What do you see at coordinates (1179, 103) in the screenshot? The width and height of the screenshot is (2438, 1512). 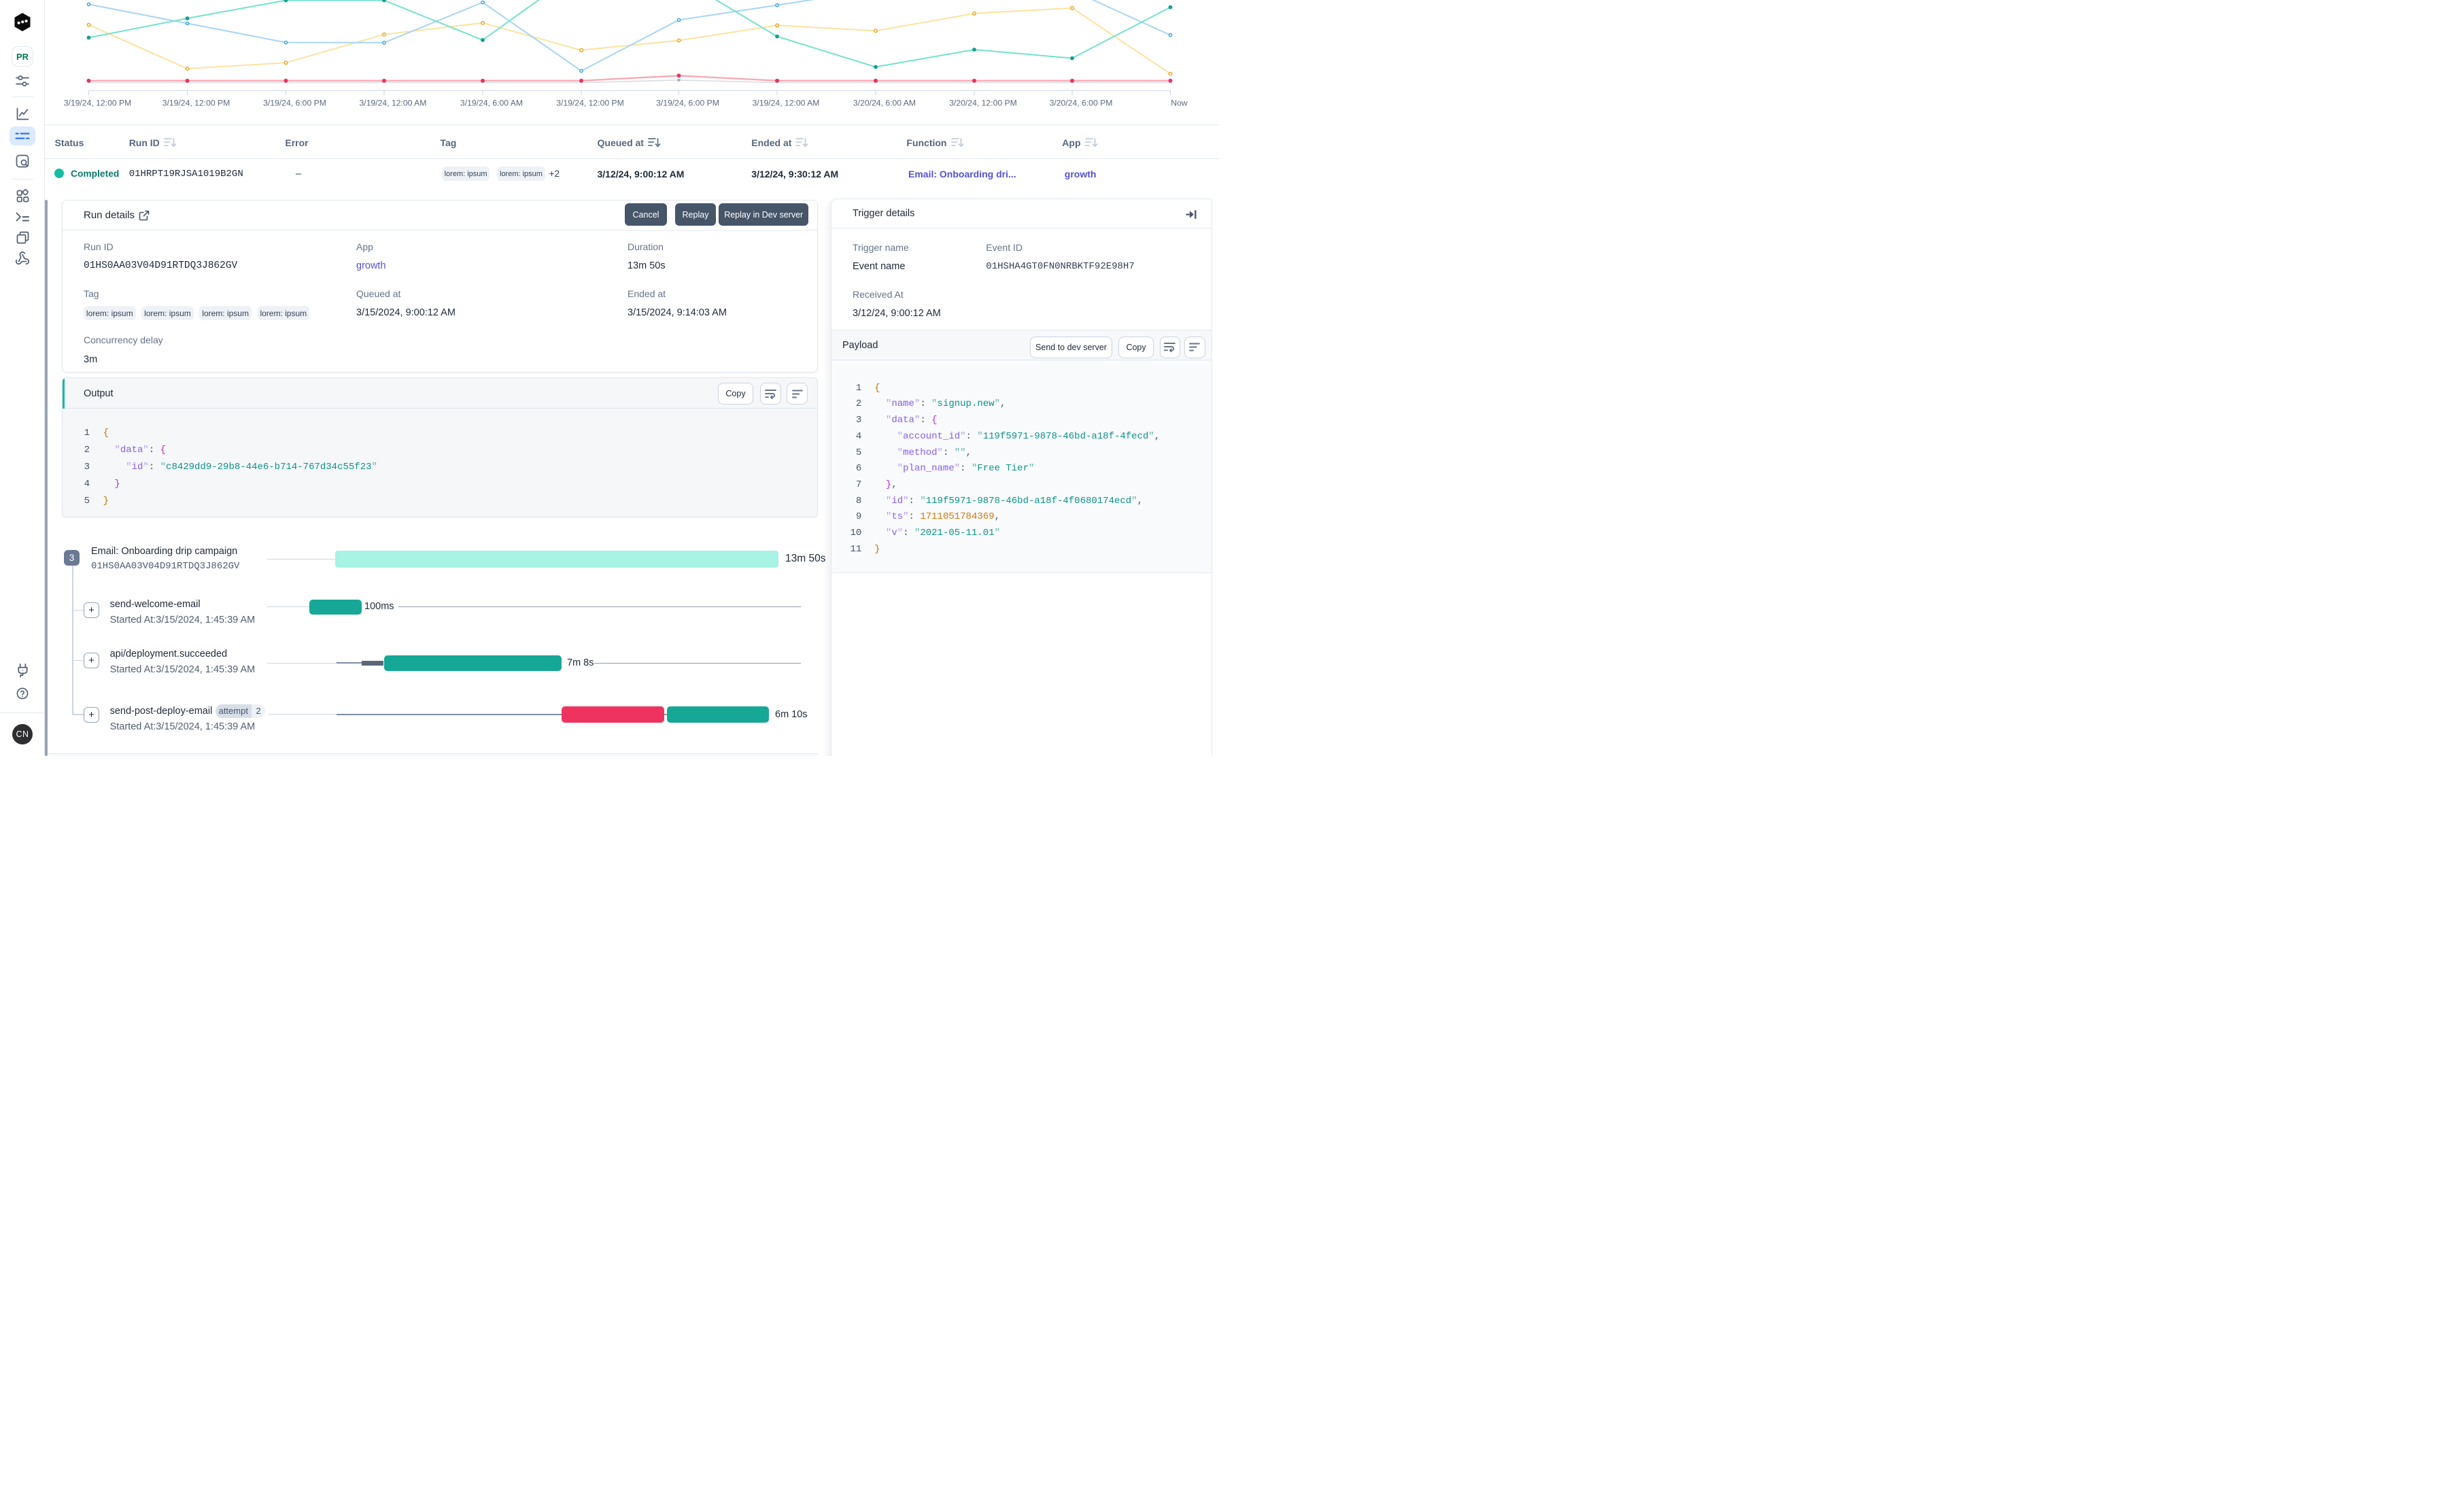 I see `svg-text: Now` at bounding box center [1179, 103].